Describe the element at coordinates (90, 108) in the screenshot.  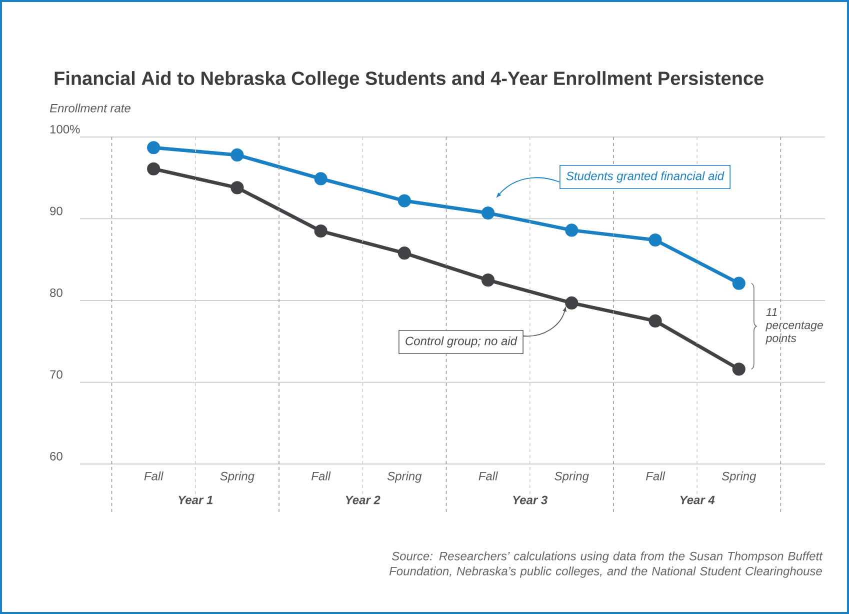
I see `y-axis-title: Enrollment rate` at that location.